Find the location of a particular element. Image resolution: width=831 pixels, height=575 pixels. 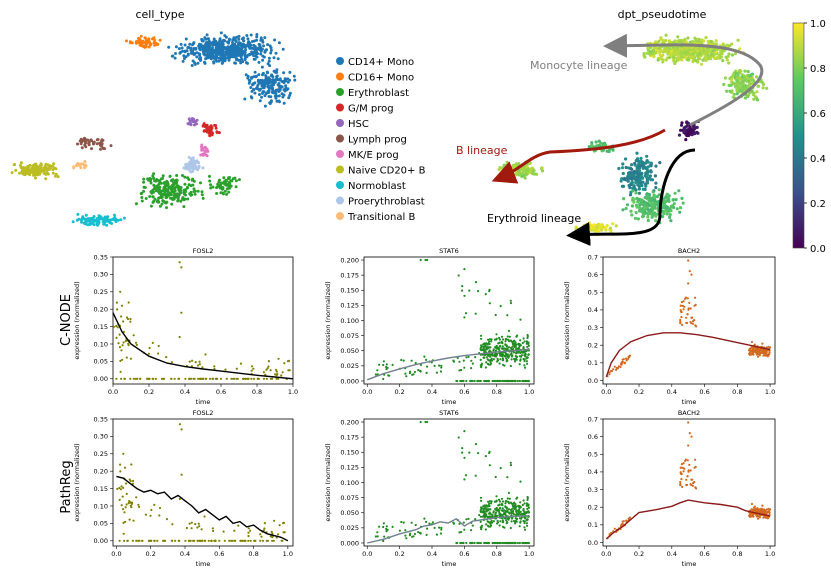

x-tick-label: 1.0 is located at coordinates (288, 554).